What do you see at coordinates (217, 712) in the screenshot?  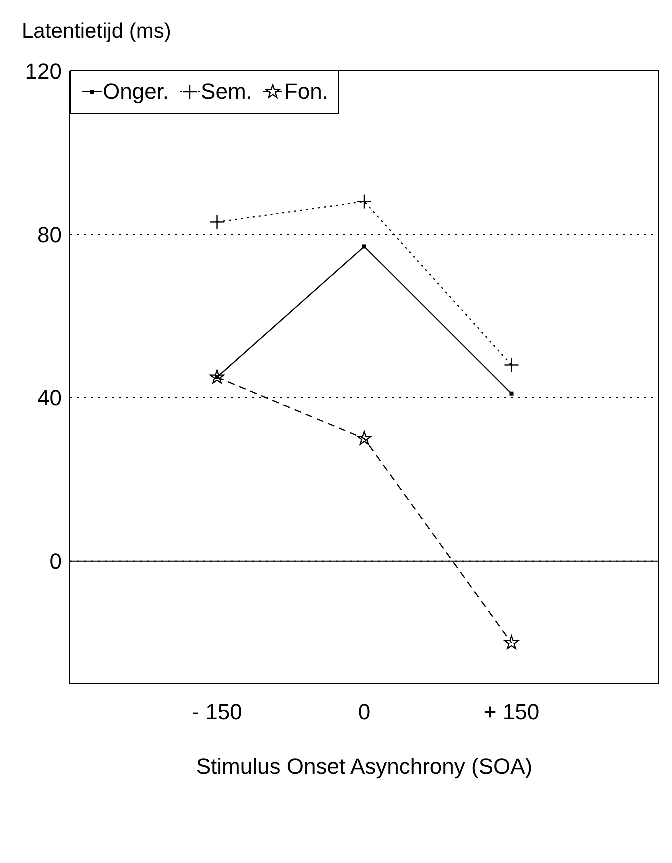 I see `x-tick-label: - 150` at bounding box center [217, 712].